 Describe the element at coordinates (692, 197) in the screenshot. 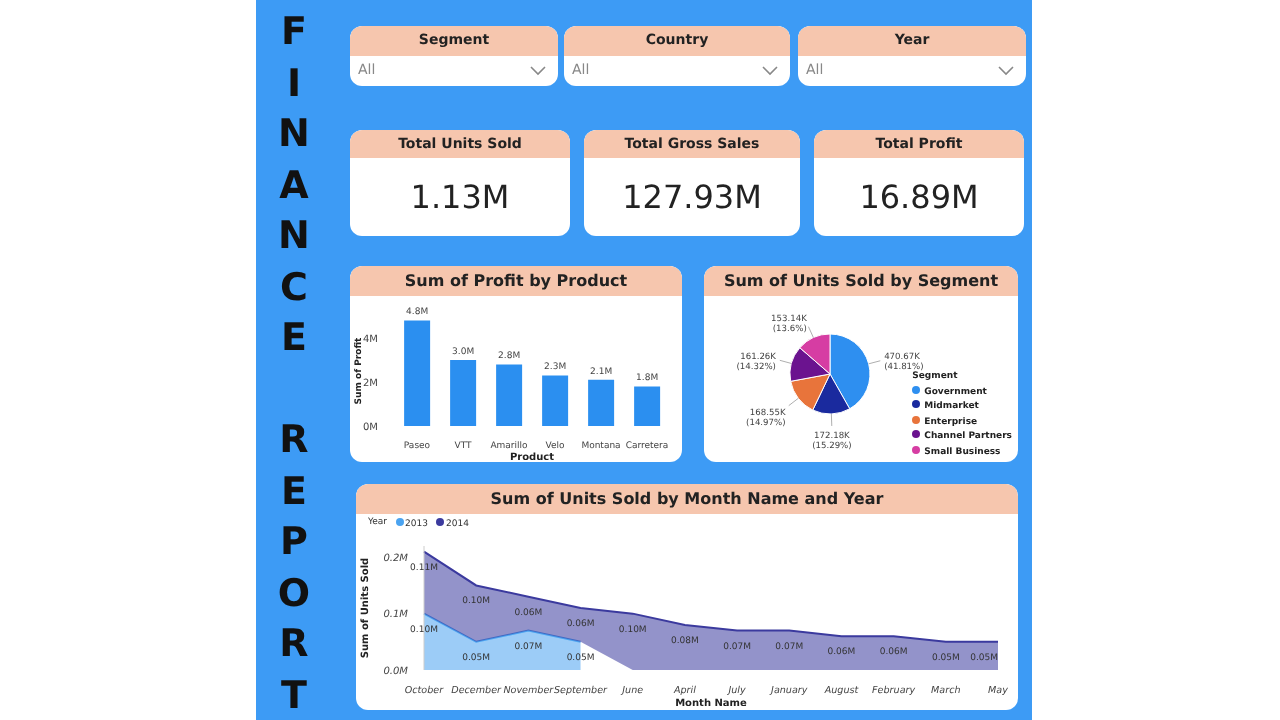

I see `text: 127.93M` at that location.